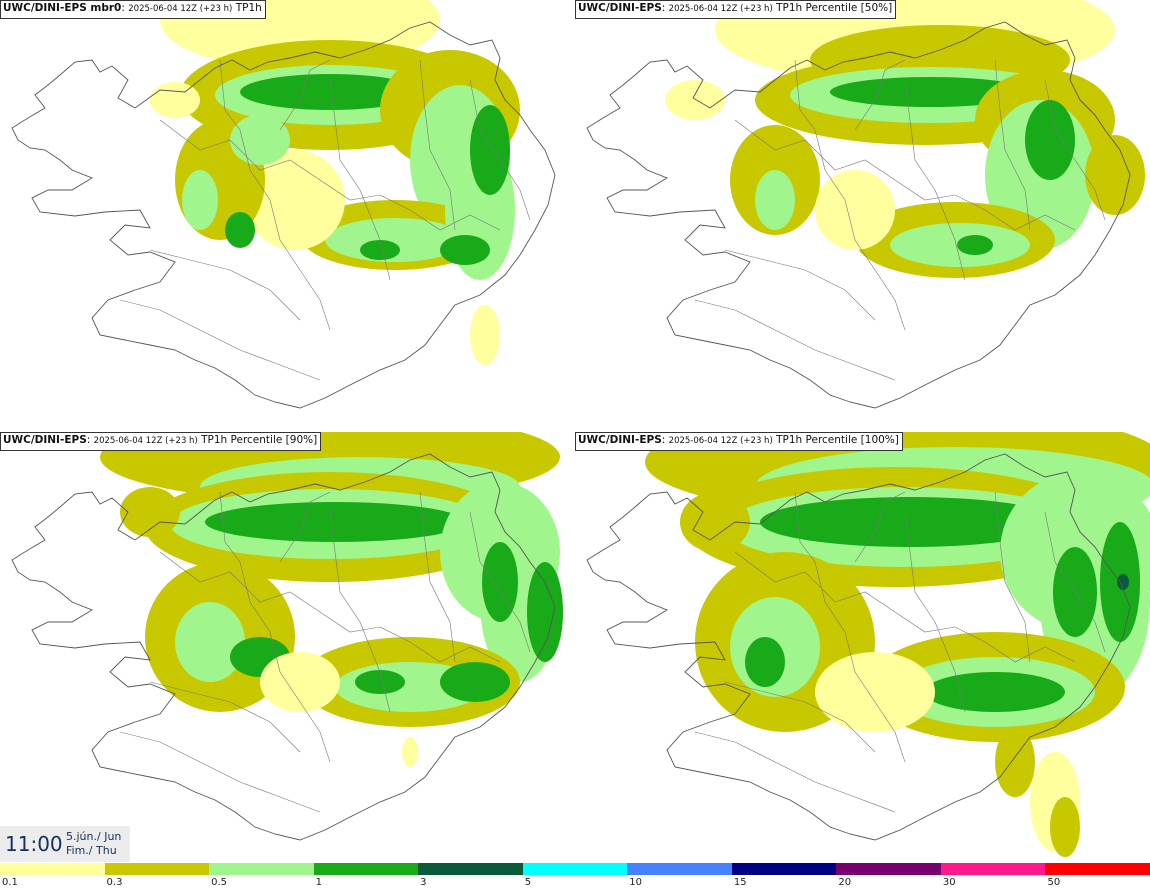  I want to click on panel-field: TP1h, so click(248, 8).